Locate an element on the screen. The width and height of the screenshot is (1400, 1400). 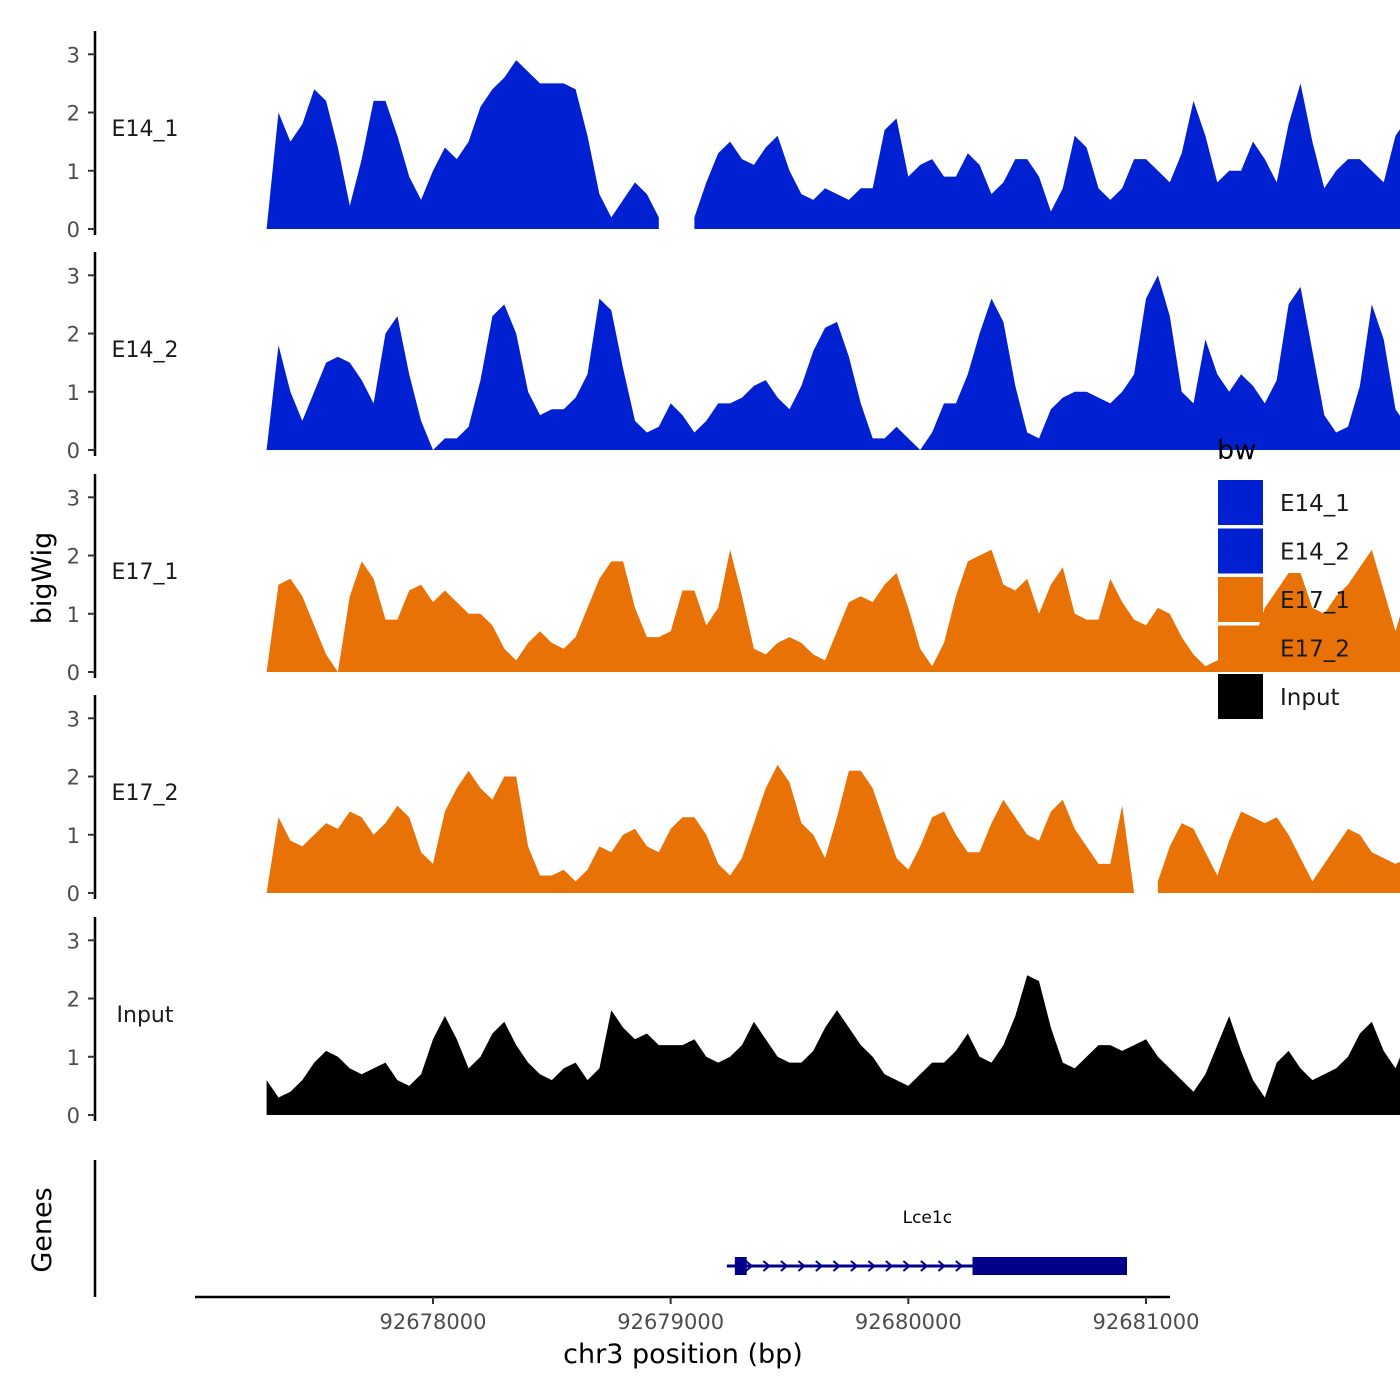
track-e17-2: 0 1 2 3 E17_2 is located at coordinates (733, 800).